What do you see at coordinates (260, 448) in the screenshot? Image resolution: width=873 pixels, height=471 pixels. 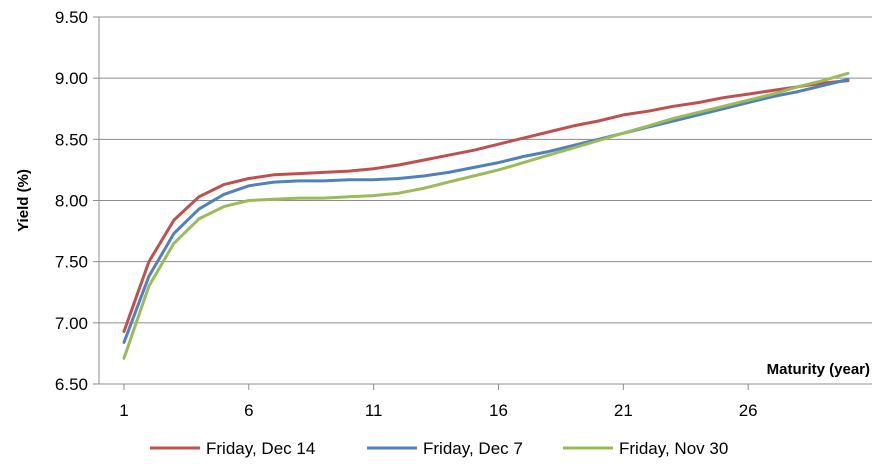 I see `legend-label: Friday, Dec 14` at bounding box center [260, 448].